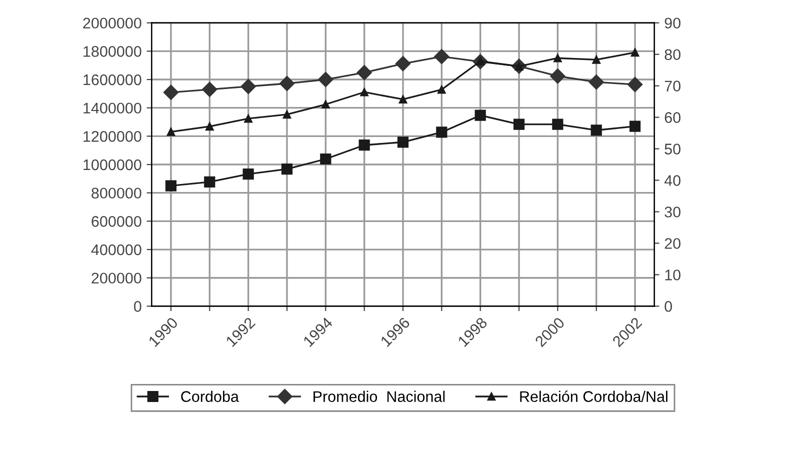 The height and width of the screenshot is (457, 798). I want to click on y2-tick-label: 60, so click(672, 117).